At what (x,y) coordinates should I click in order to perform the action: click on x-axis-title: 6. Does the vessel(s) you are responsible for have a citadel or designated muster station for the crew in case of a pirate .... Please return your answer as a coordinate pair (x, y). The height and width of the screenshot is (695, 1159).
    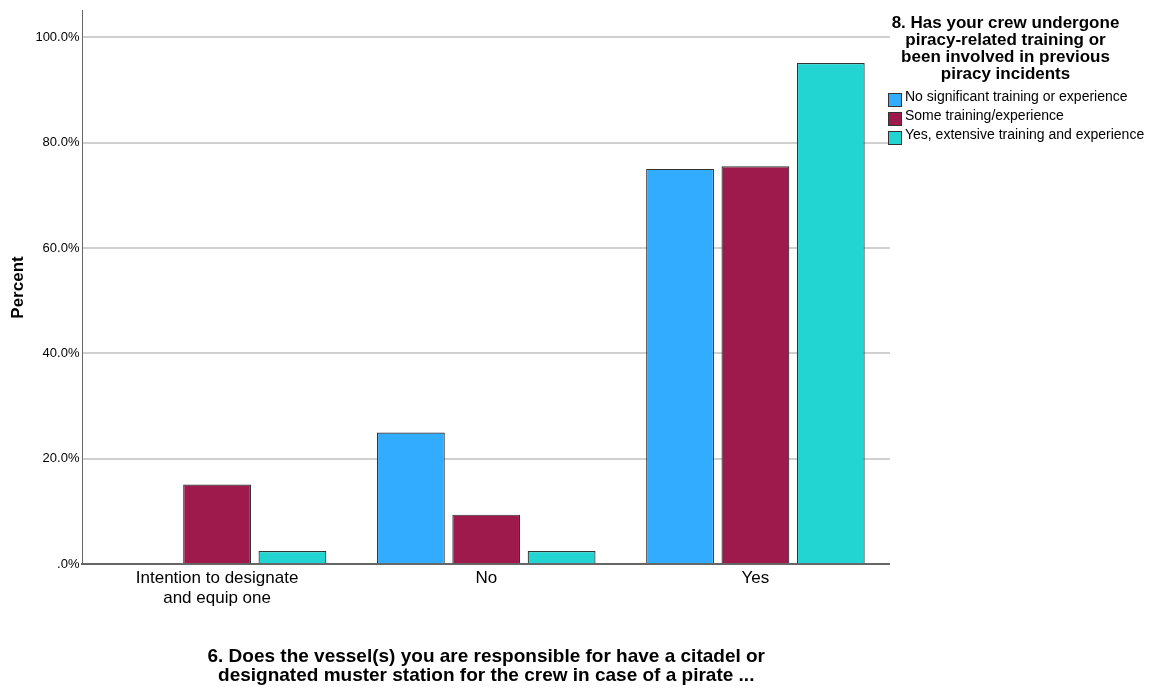
    Looking at the image, I should click on (486, 664).